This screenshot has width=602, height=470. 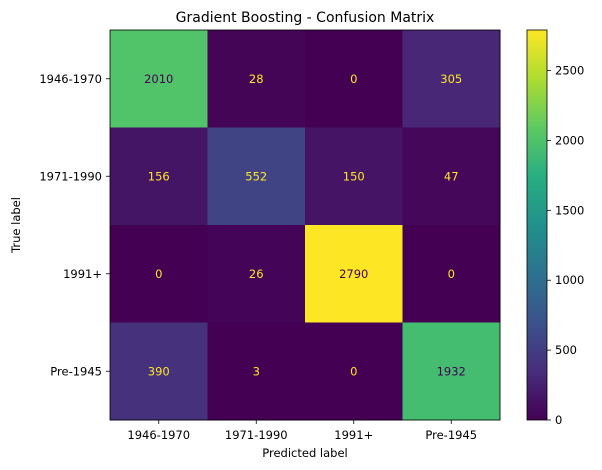 I want to click on cell-value-label: 26, so click(x=256, y=274).